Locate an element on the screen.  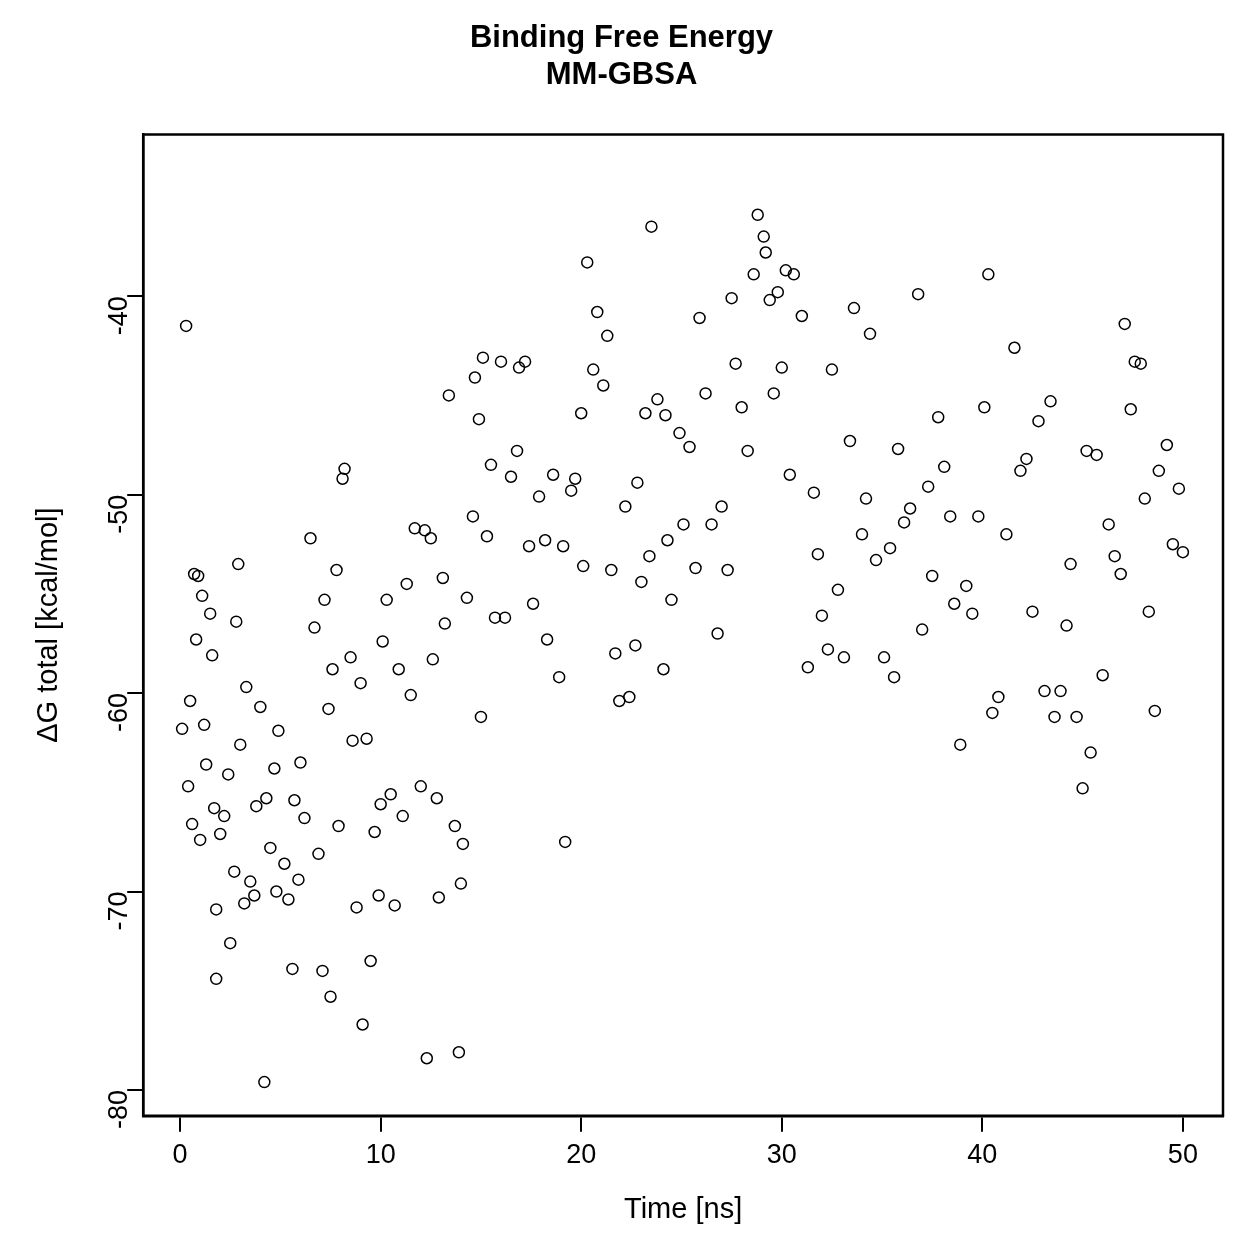
y-tick-label: -40 is located at coordinates (117, 316).